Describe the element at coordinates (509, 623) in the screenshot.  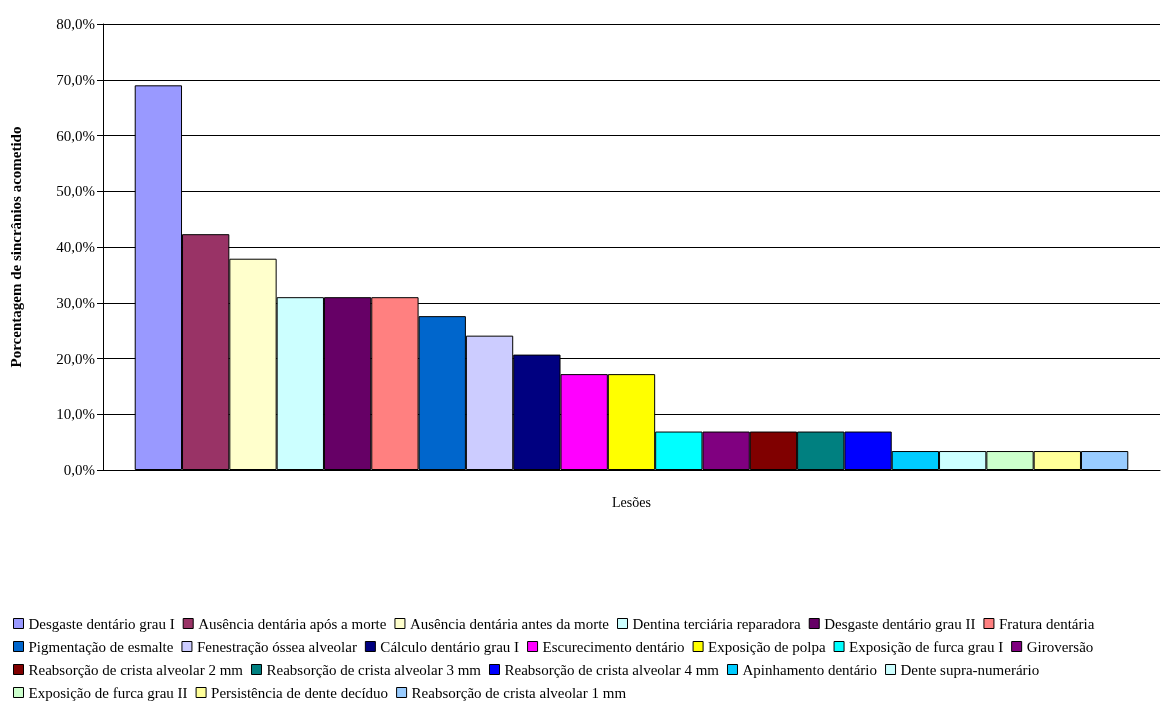
I see `legend-label: Ausência dentária antes da morte` at that location.